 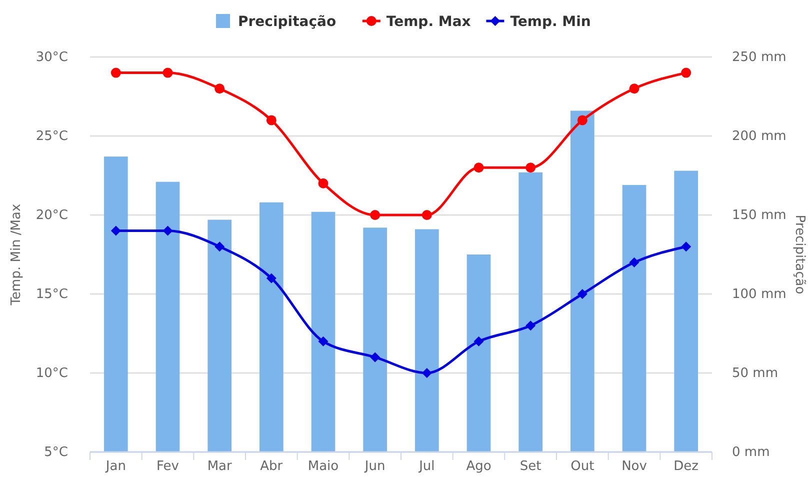 What do you see at coordinates (759, 136) in the screenshot?
I see `y2-tick-label: 200 mm` at bounding box center [759, 136].